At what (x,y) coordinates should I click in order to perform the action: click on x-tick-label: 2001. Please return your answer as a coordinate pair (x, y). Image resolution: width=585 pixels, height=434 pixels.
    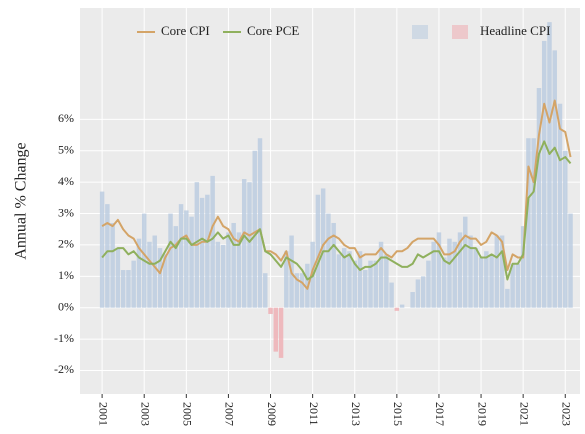
    Looking at the image, I should click on (103, 414).